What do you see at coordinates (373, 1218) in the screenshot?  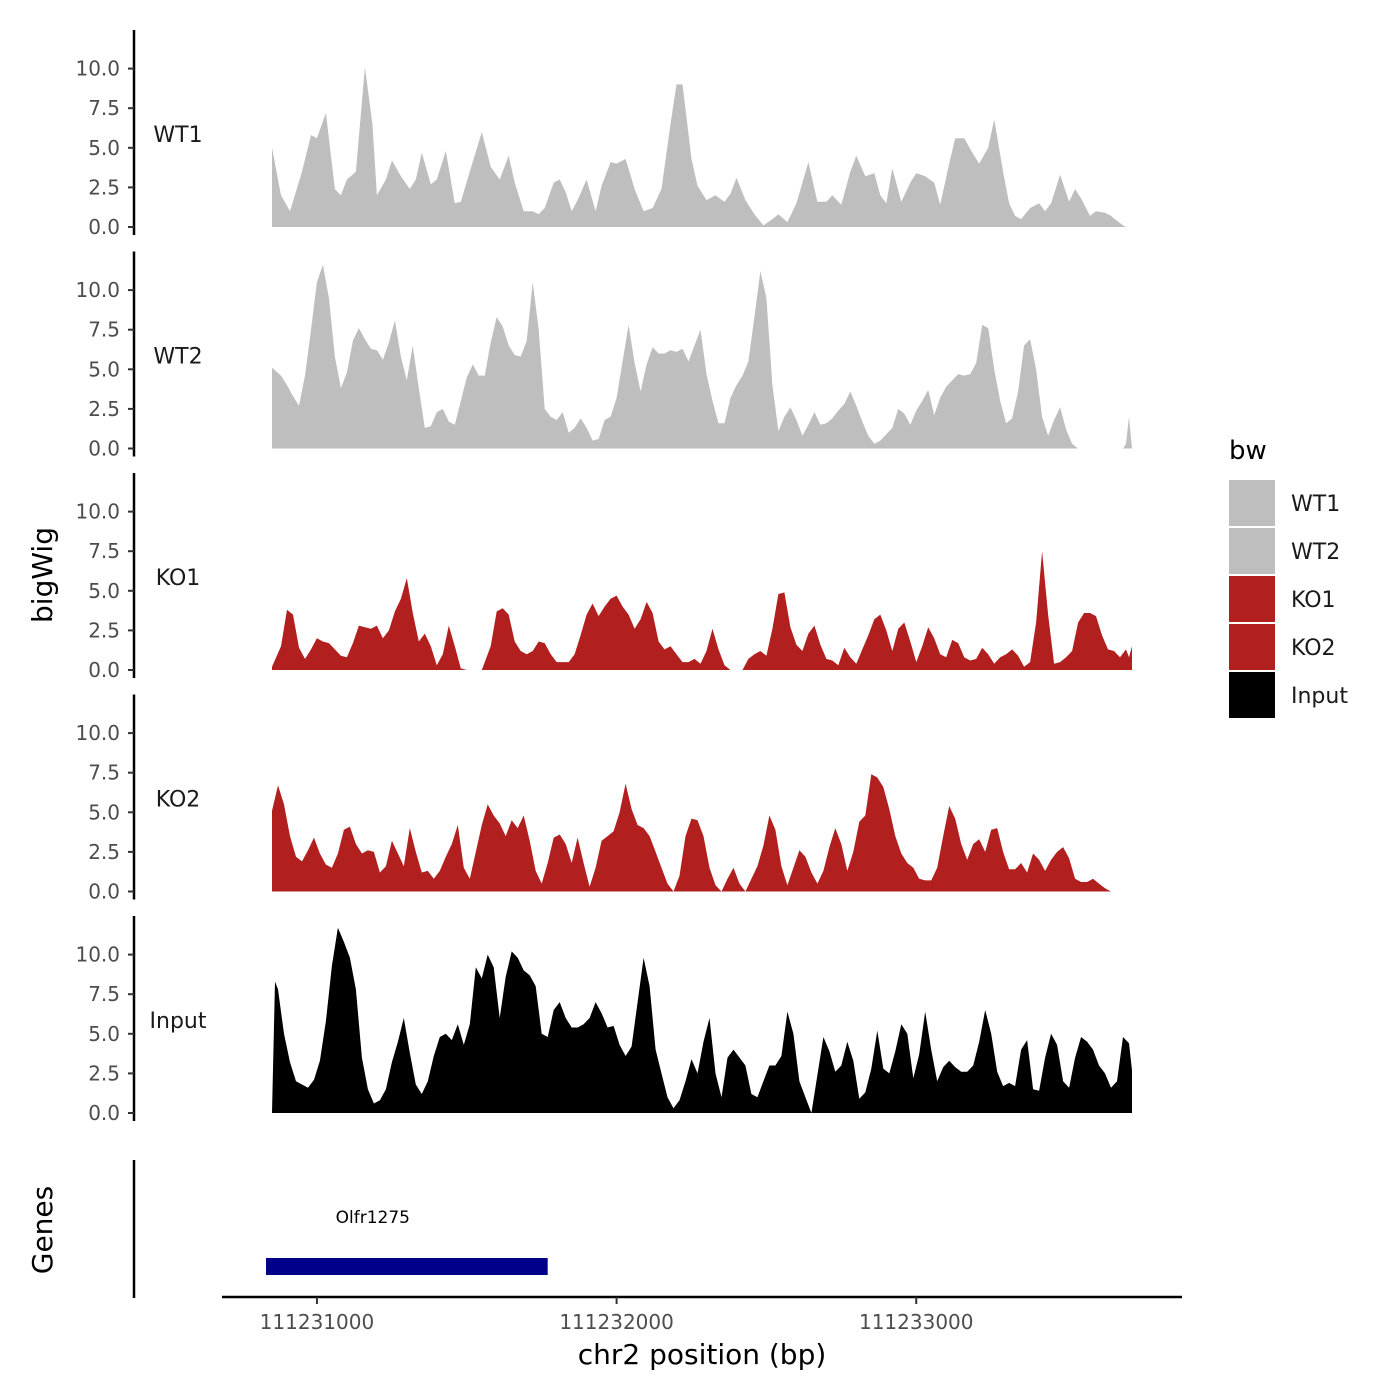 I see `gene-label: Olfr1275` at bounding box center [373, 1218].